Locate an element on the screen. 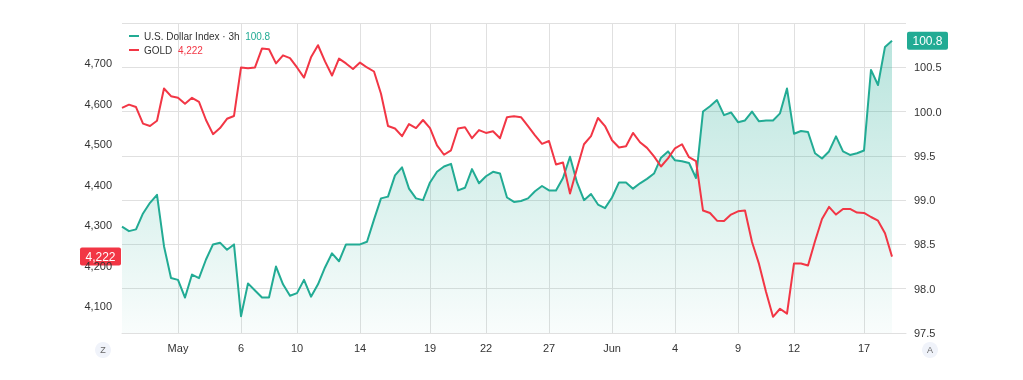  y-tick-label: 4,300 is located at coordinates (98, 225).